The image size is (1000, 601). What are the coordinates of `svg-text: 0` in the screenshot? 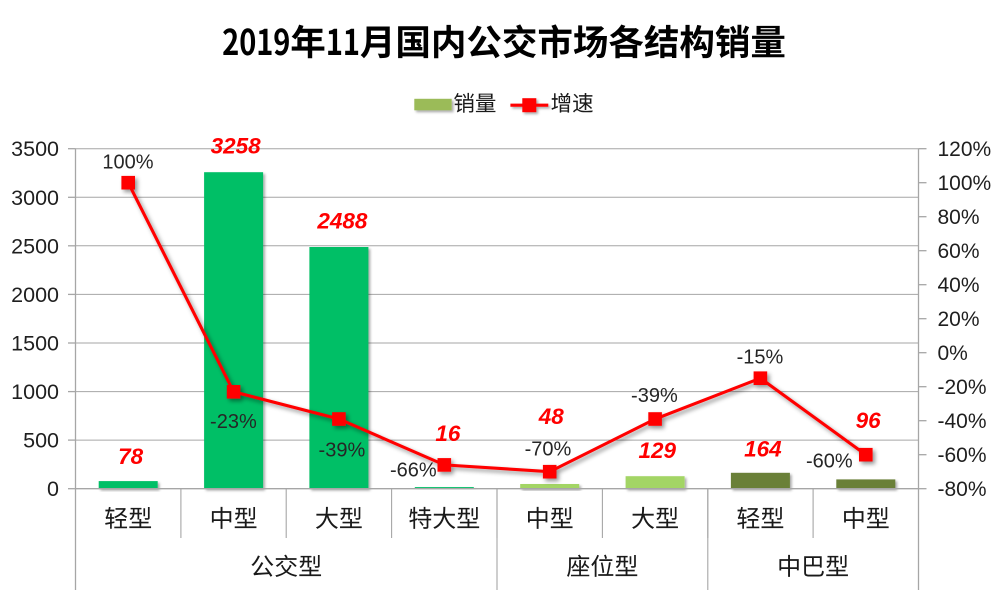 It's located at (53, 489).